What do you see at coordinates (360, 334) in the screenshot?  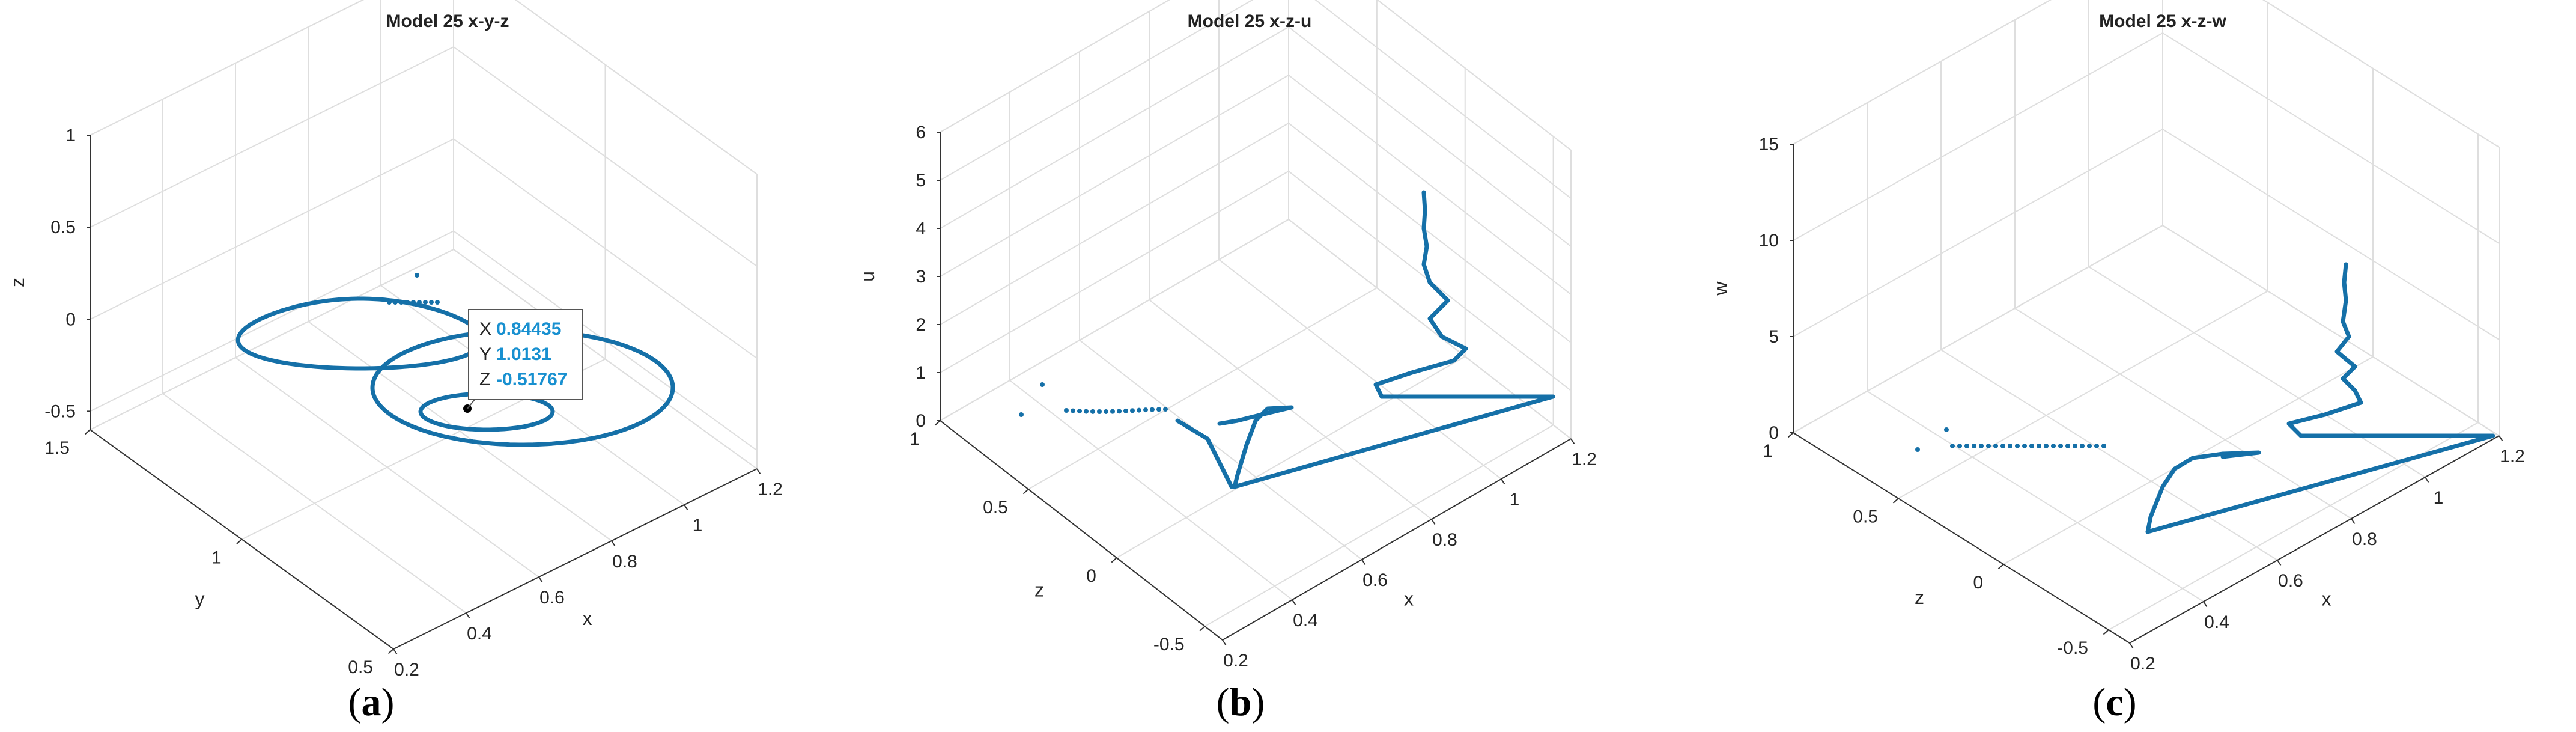 I see `series-loop-outer` at bounding box center [360, 334].